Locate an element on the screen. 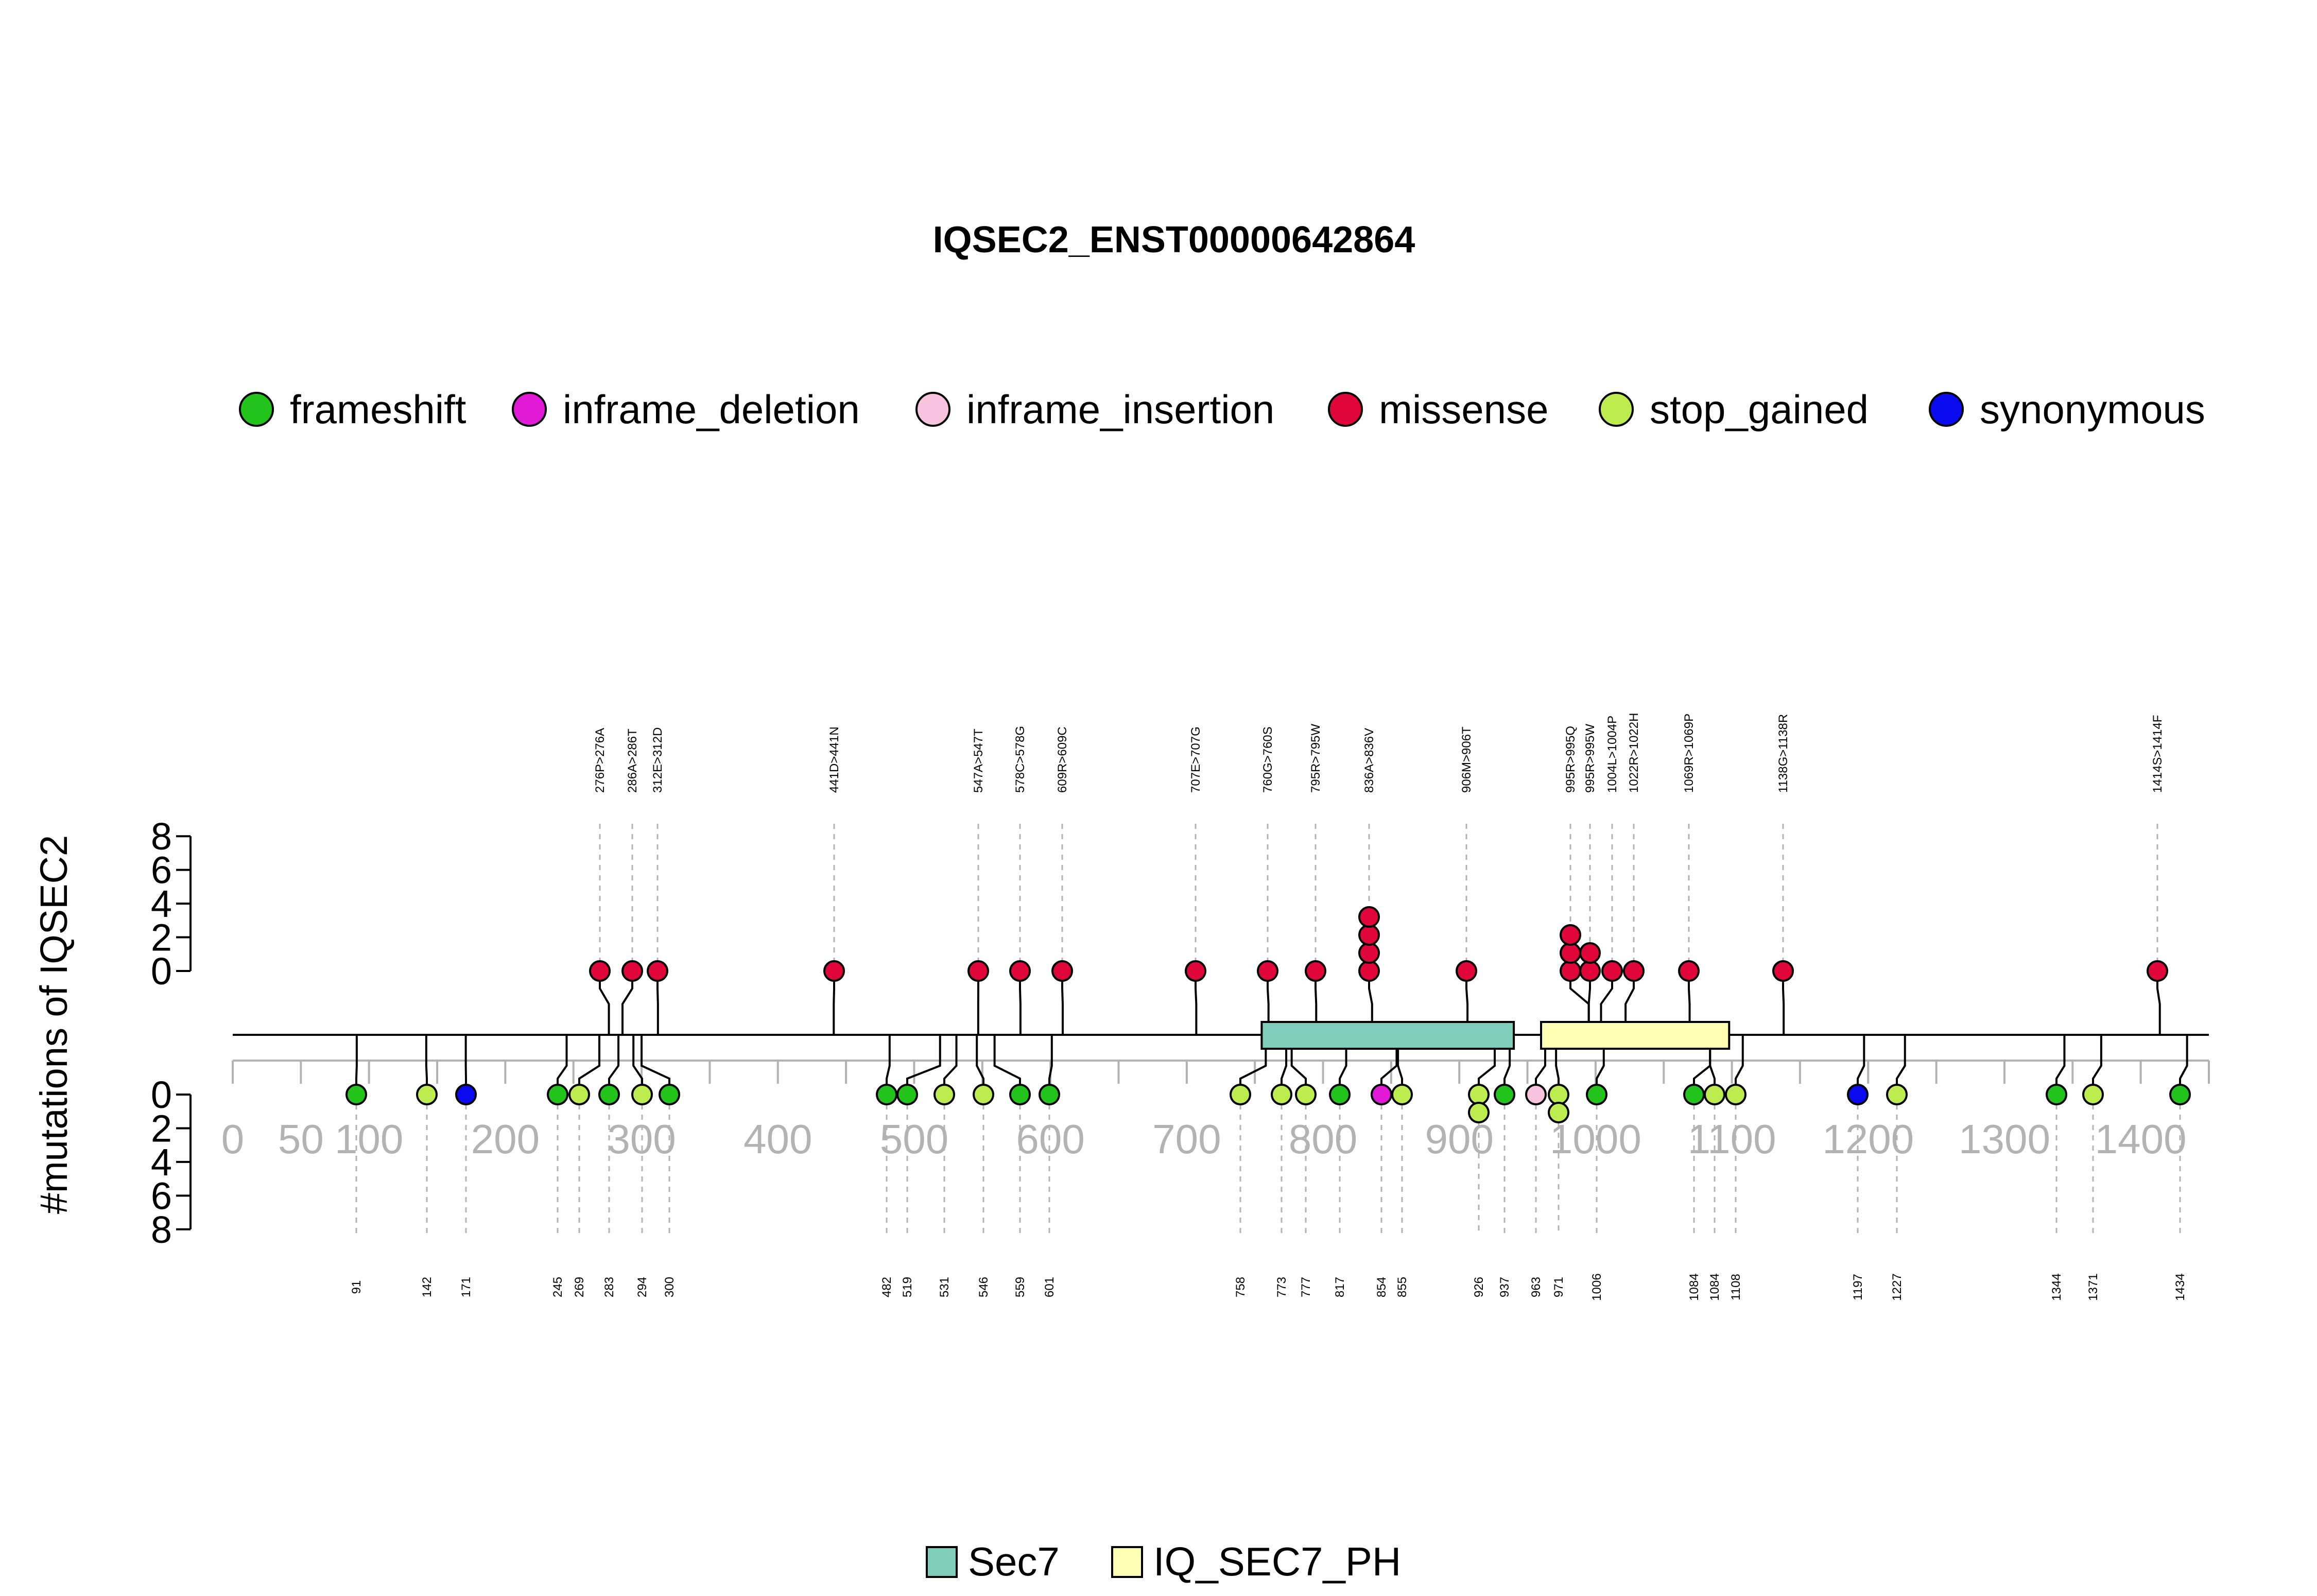  mutation-point-upper-760G>760S-1 is located at coordinates (1267, 971).